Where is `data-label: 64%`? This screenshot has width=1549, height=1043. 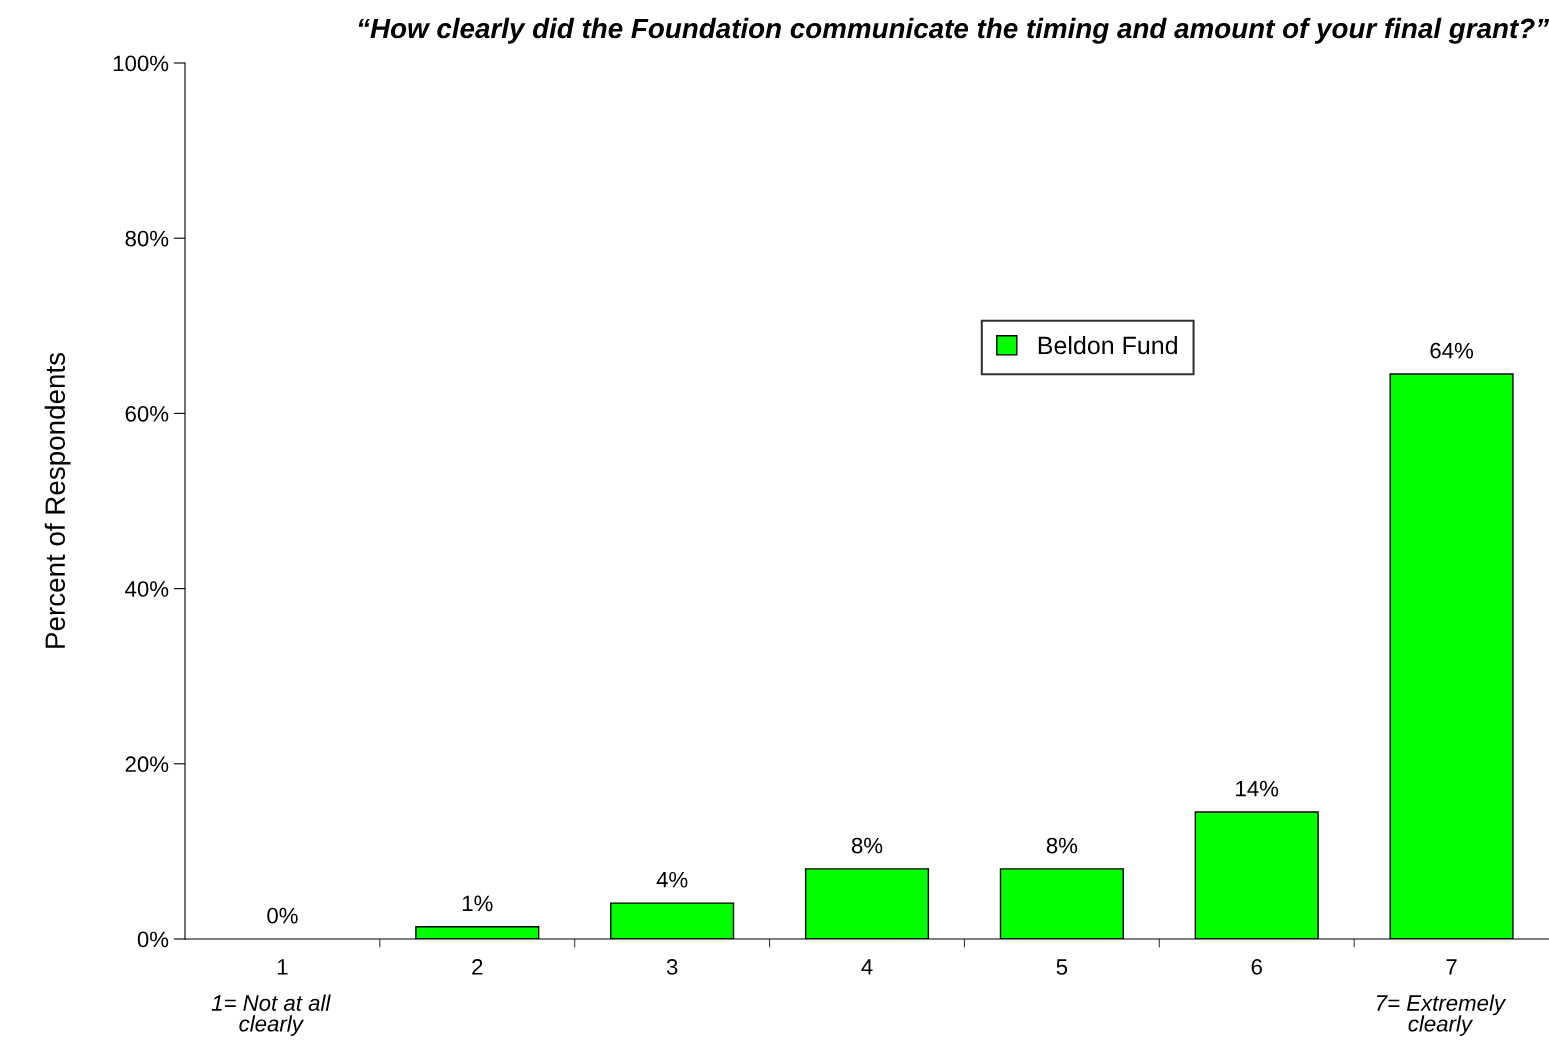
data-label: 64% is located at coordinates (1452, 350).